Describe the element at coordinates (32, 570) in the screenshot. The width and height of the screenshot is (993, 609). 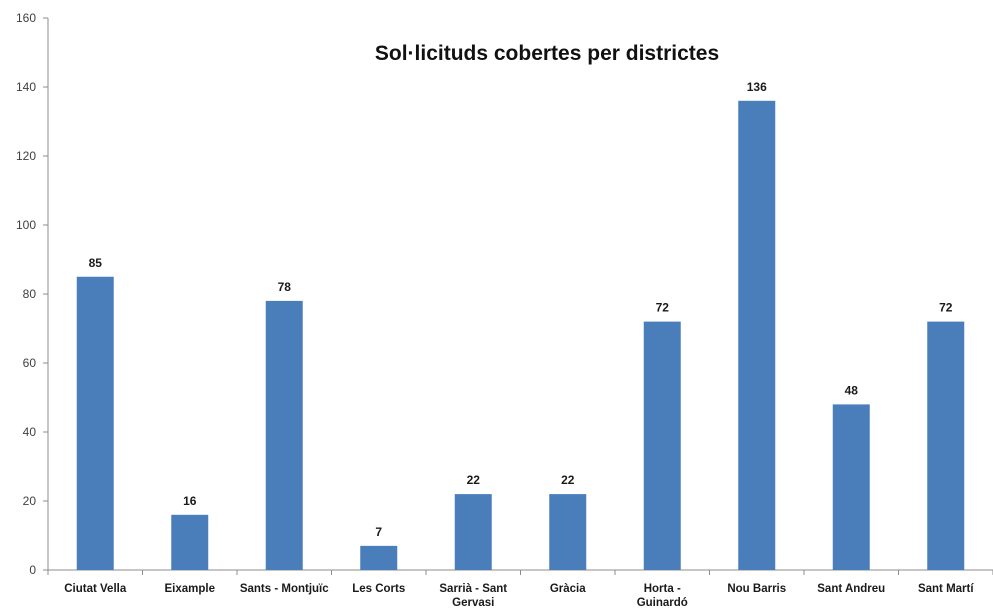
I see `y-tick-label: 0` at that location.